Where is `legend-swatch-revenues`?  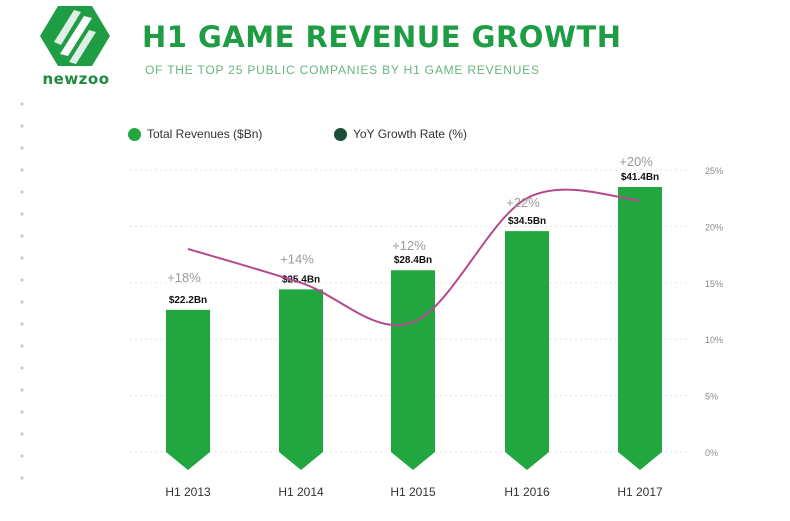
legend-swatch-revenues is located at coordinates (134, 134).